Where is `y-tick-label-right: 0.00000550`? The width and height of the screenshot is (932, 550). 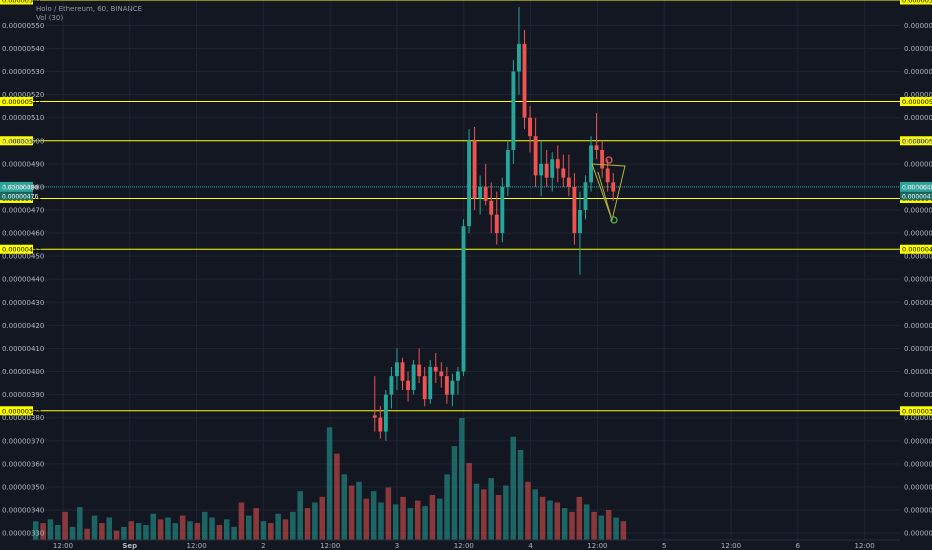
y-tick-label-right: 0.00000550 is located at coordinates (918, 26).